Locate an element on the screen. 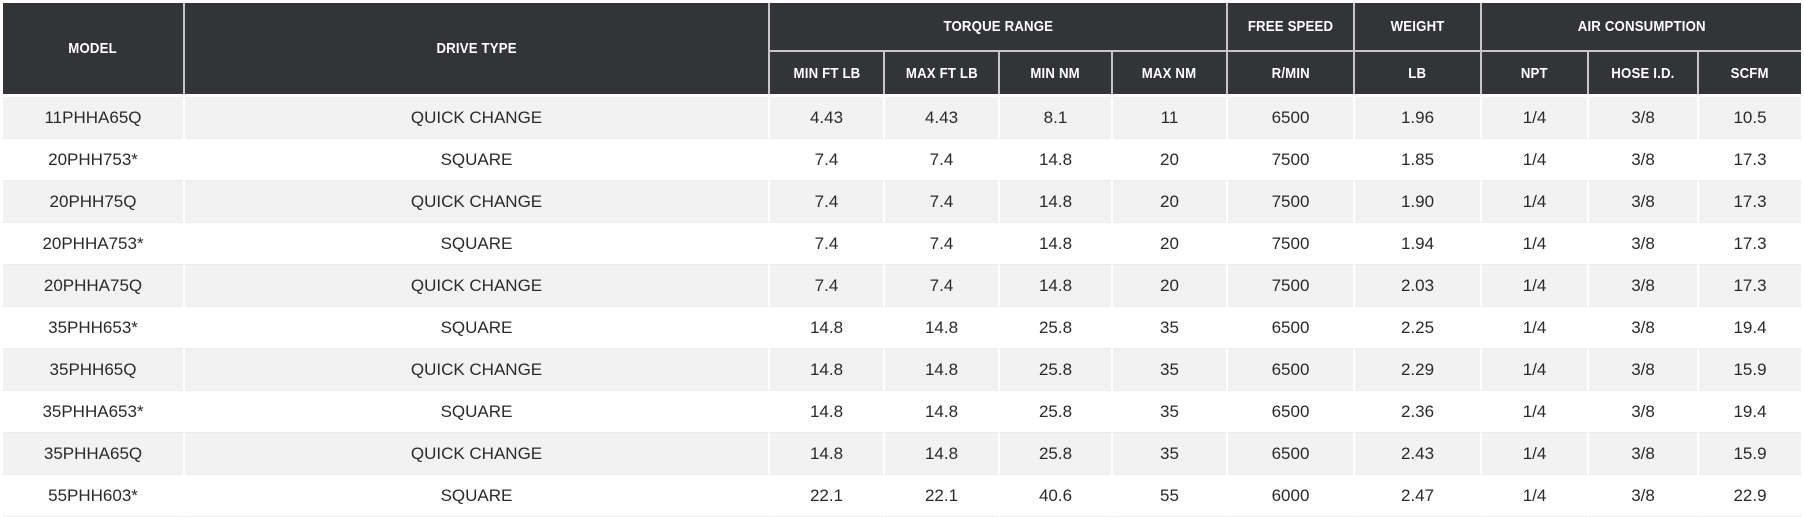 Image resolution: width=1804 pixels, height=517 pixels. cell-min-nm: 40.6 is located at coordinates (1056, 496).